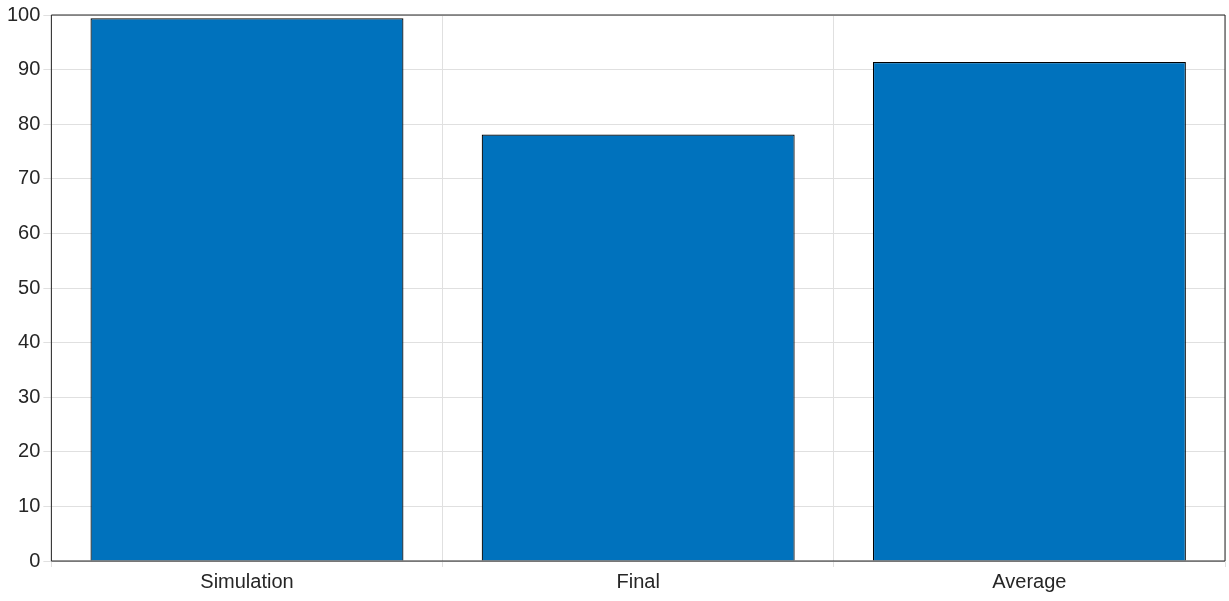 The height and width of the screenshot is (601, 1229). I want to click on y-tick-label: 60, so click(29, 231).